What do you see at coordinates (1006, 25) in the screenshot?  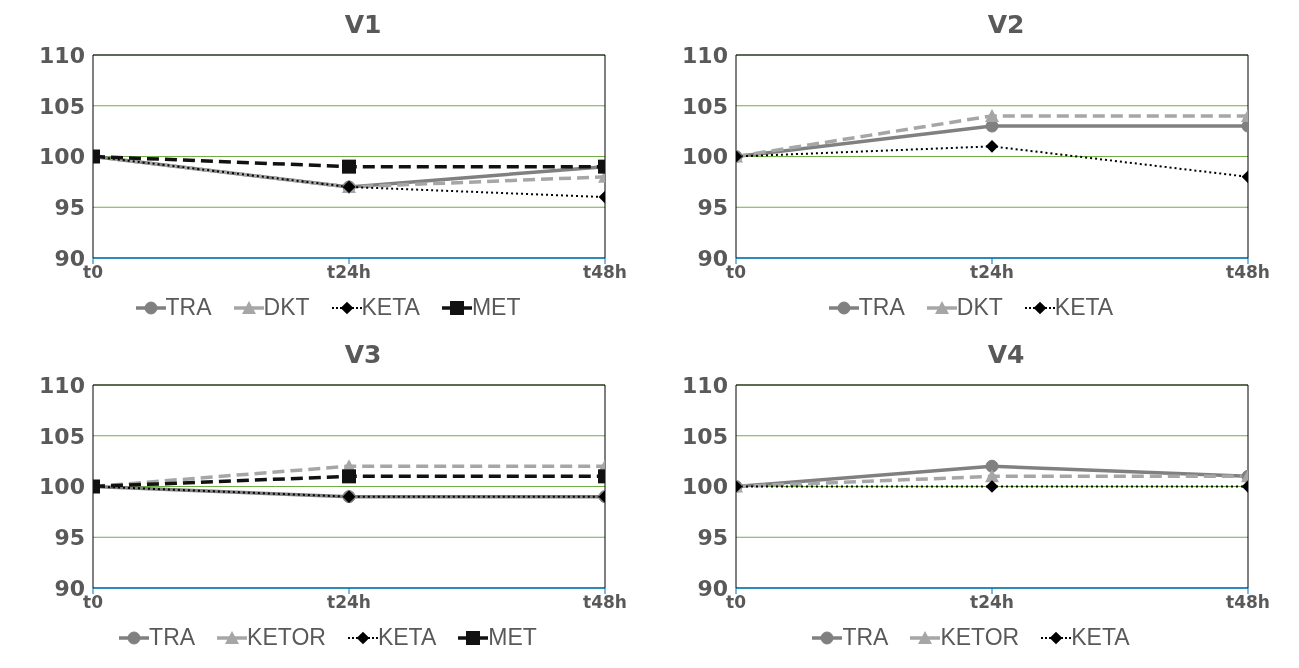 I see `chart-title: V2` at bounding box center [1006, 25].